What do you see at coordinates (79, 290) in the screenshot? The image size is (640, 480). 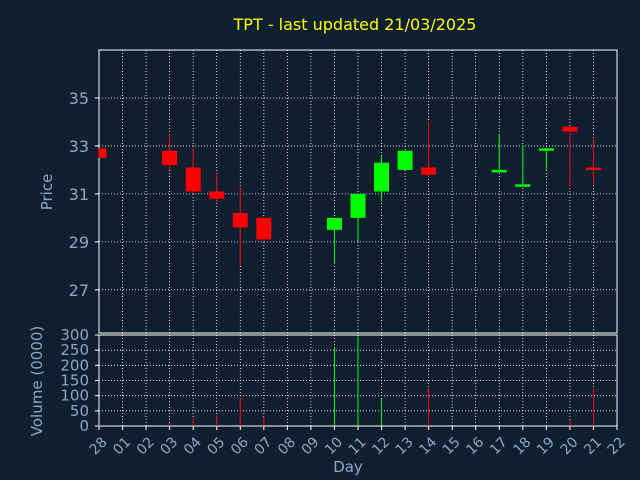 I see `price-tick-label: 27` at bounding box center [79, 290].